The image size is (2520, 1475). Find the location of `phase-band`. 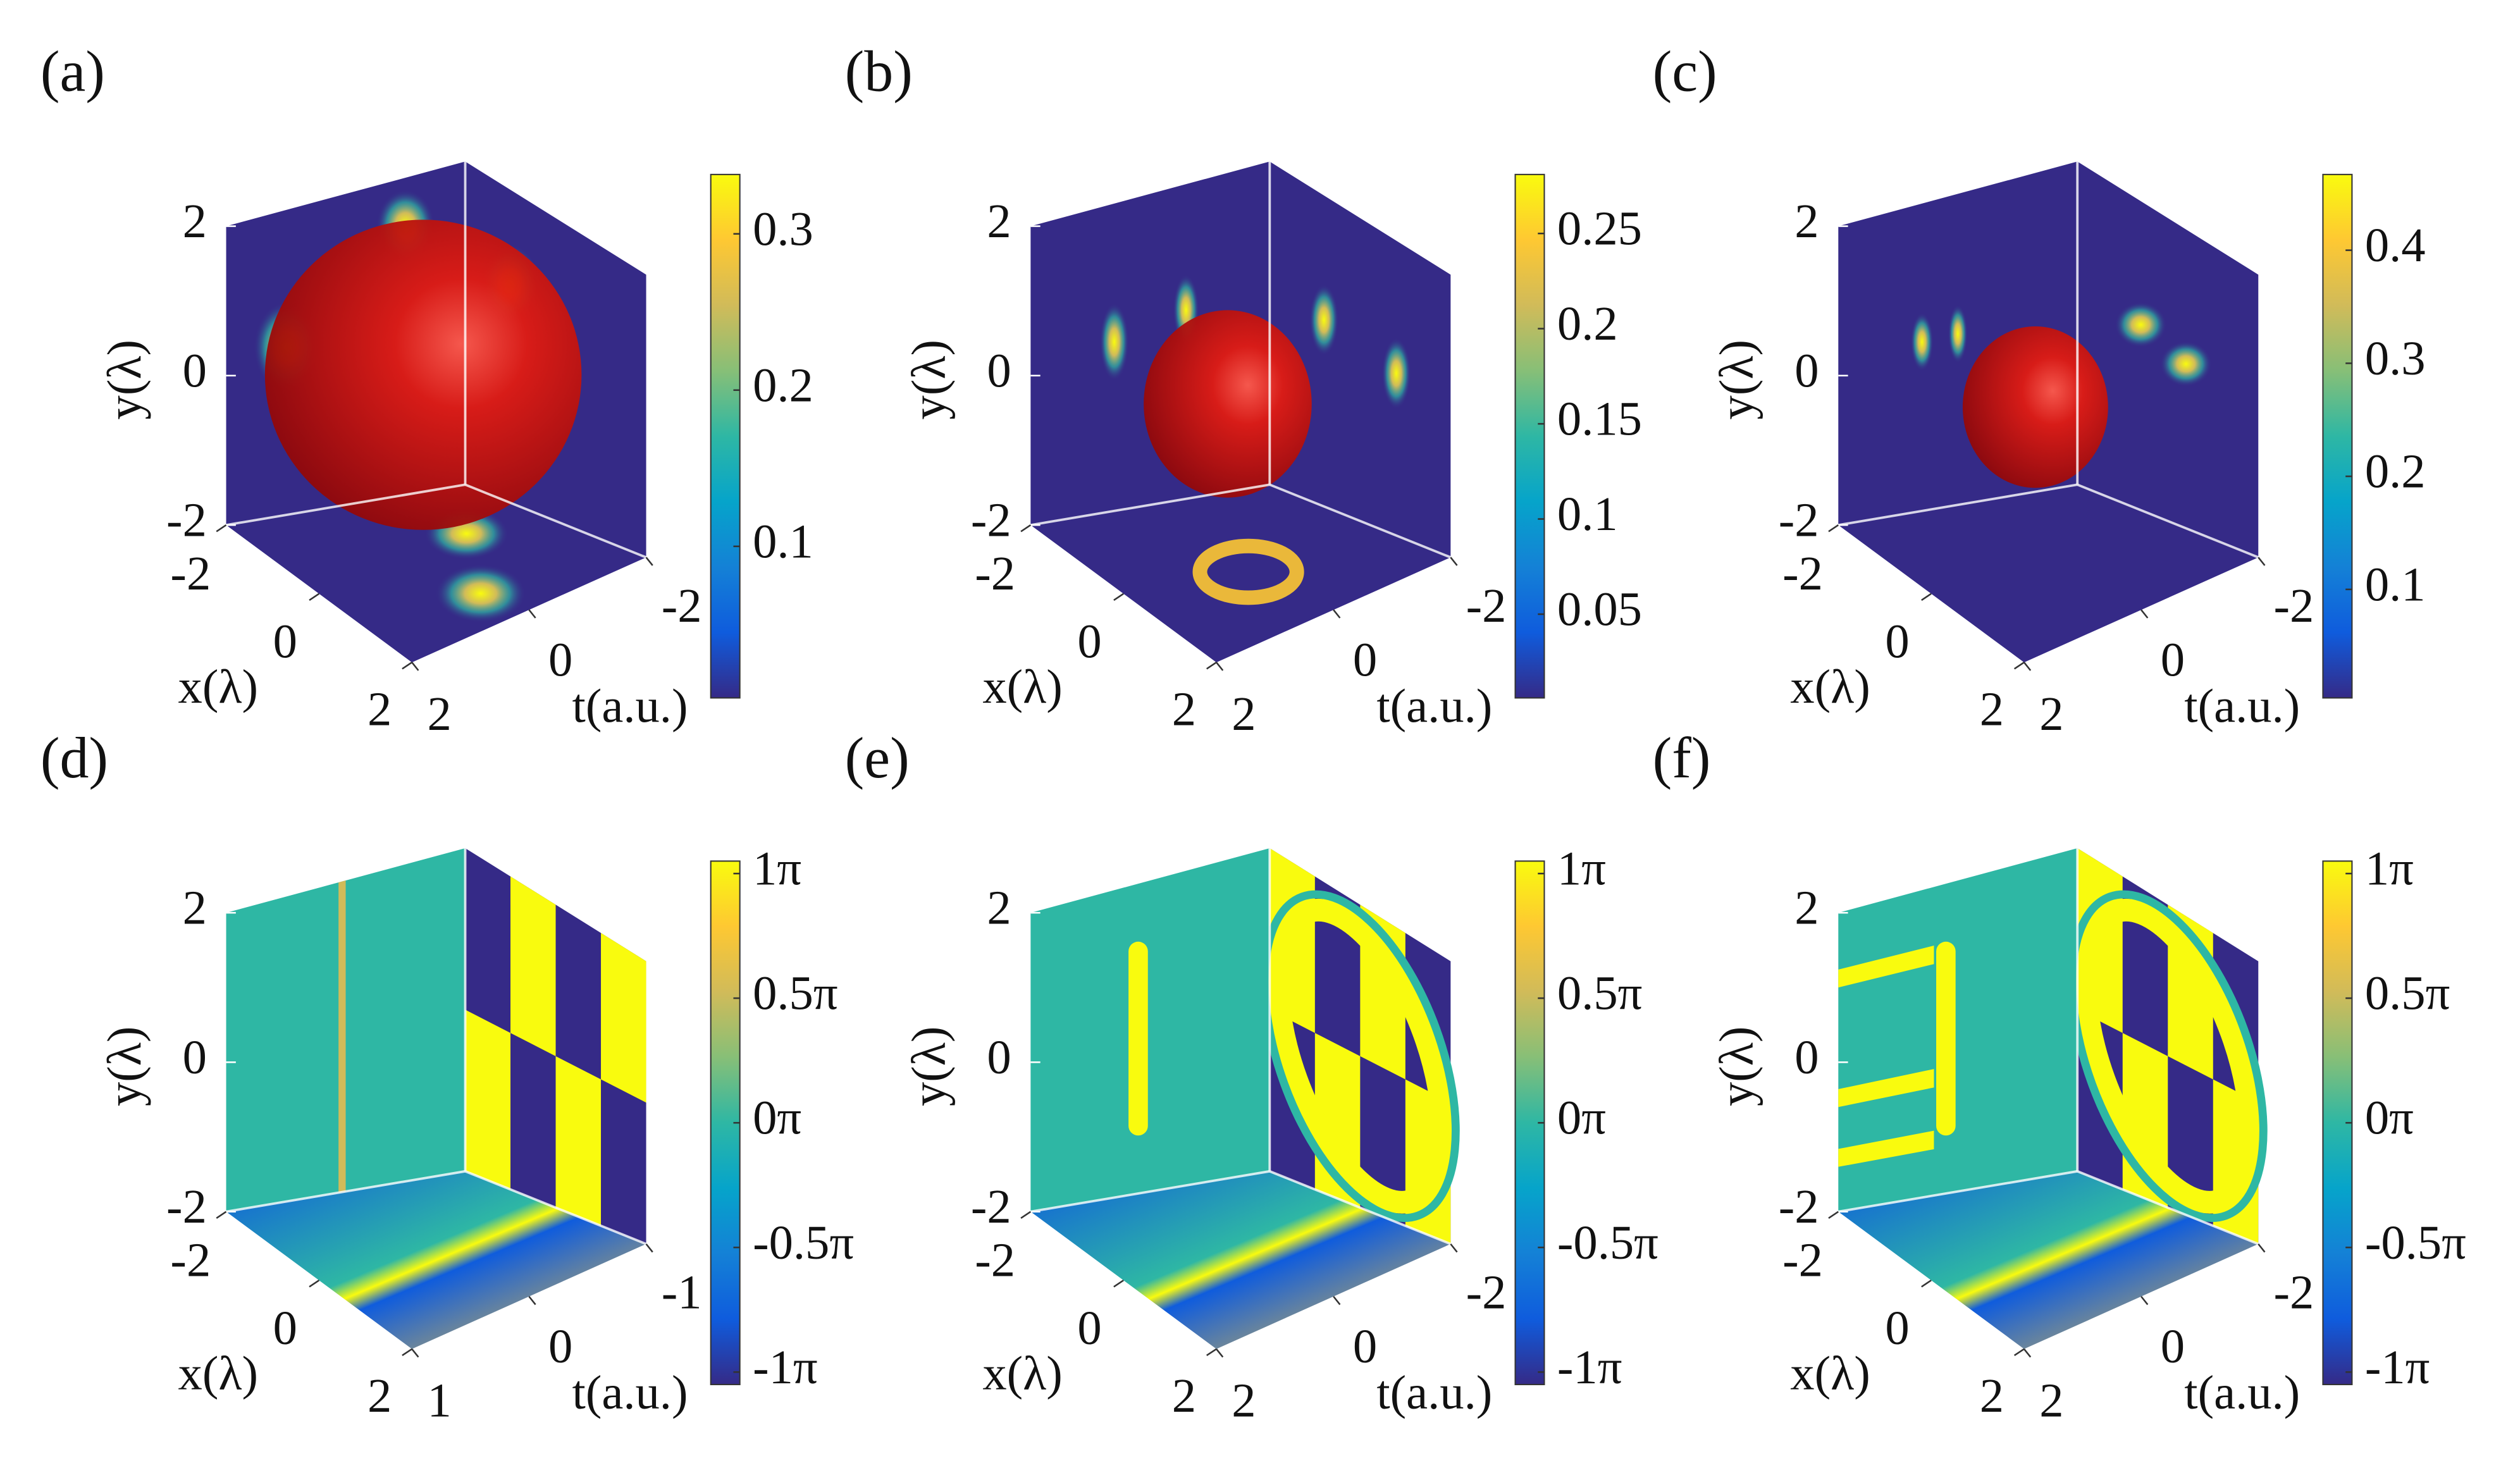

phase-band is located at coordinates (1886, 1148).